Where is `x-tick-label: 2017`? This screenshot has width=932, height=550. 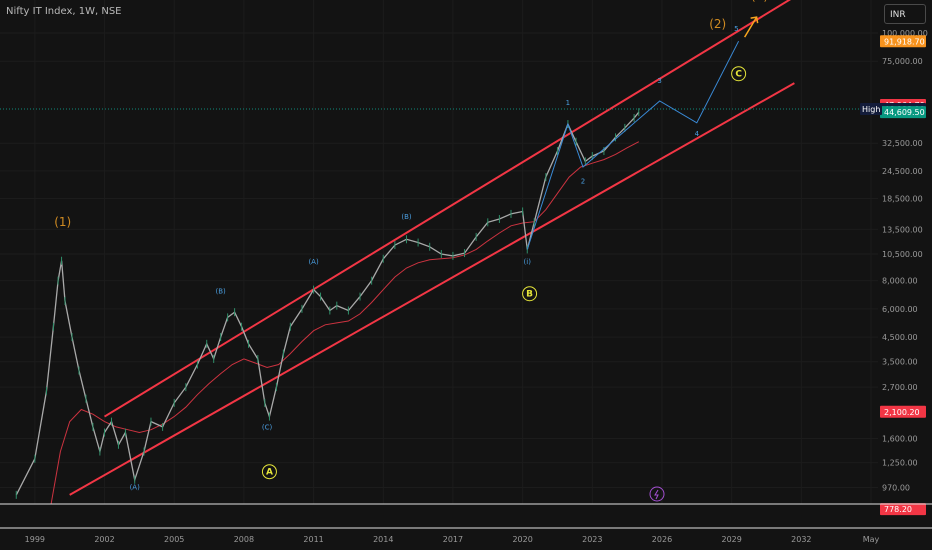 x-tick-label: 2017 is located at coordinates (453, 539).